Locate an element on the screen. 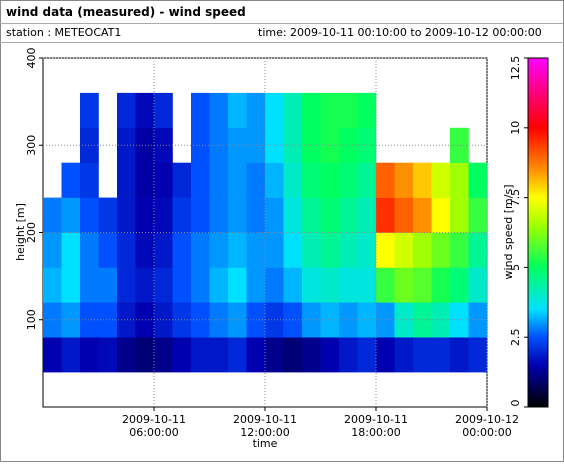 The image size is (564, 466). y-tick-label: 300 is located at coordinates (31, 145).